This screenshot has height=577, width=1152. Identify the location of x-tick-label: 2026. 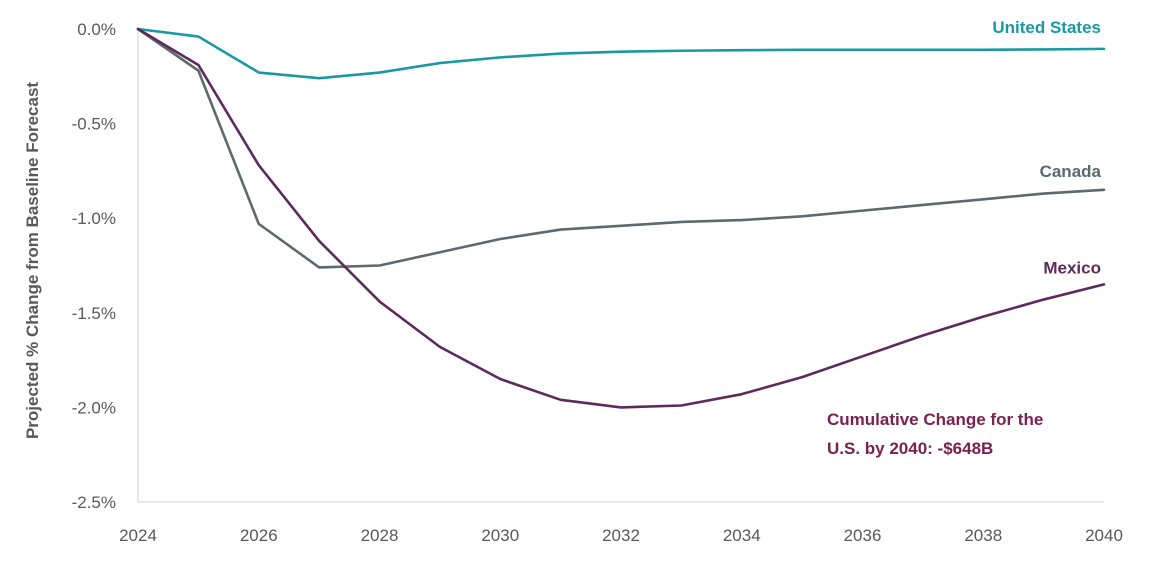
(259, 535).